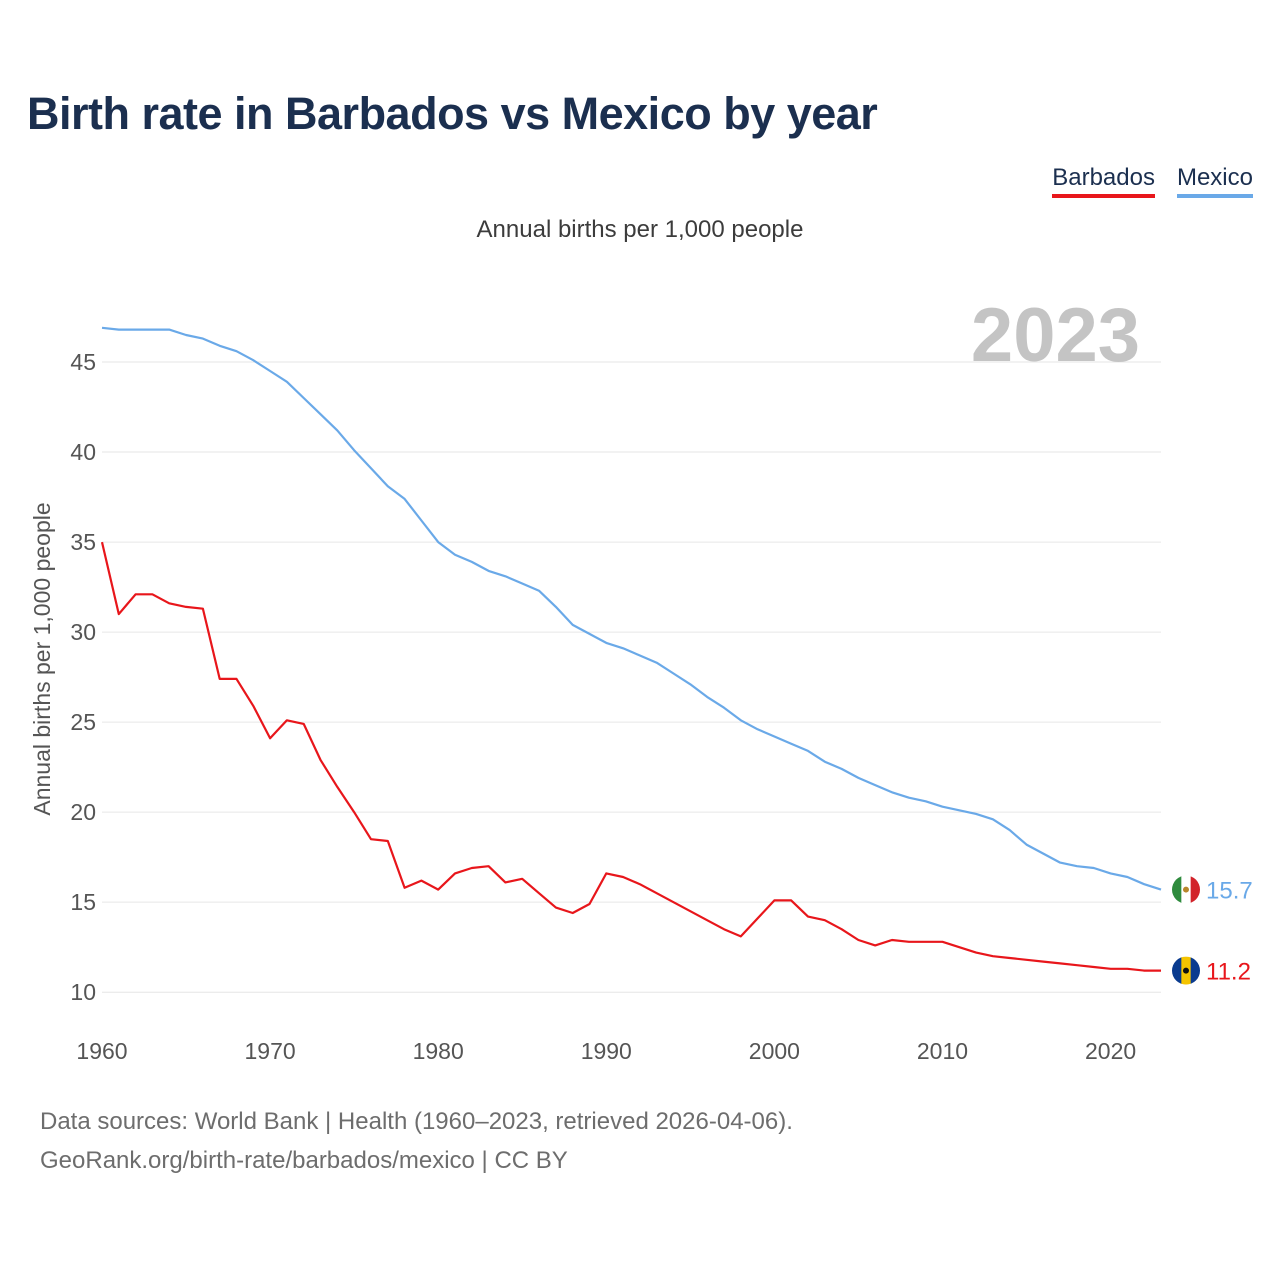 Image resolution: width=1280 pixels, height=1280 pixels. I want to click on year-label: 2023, so click(1055, 335).